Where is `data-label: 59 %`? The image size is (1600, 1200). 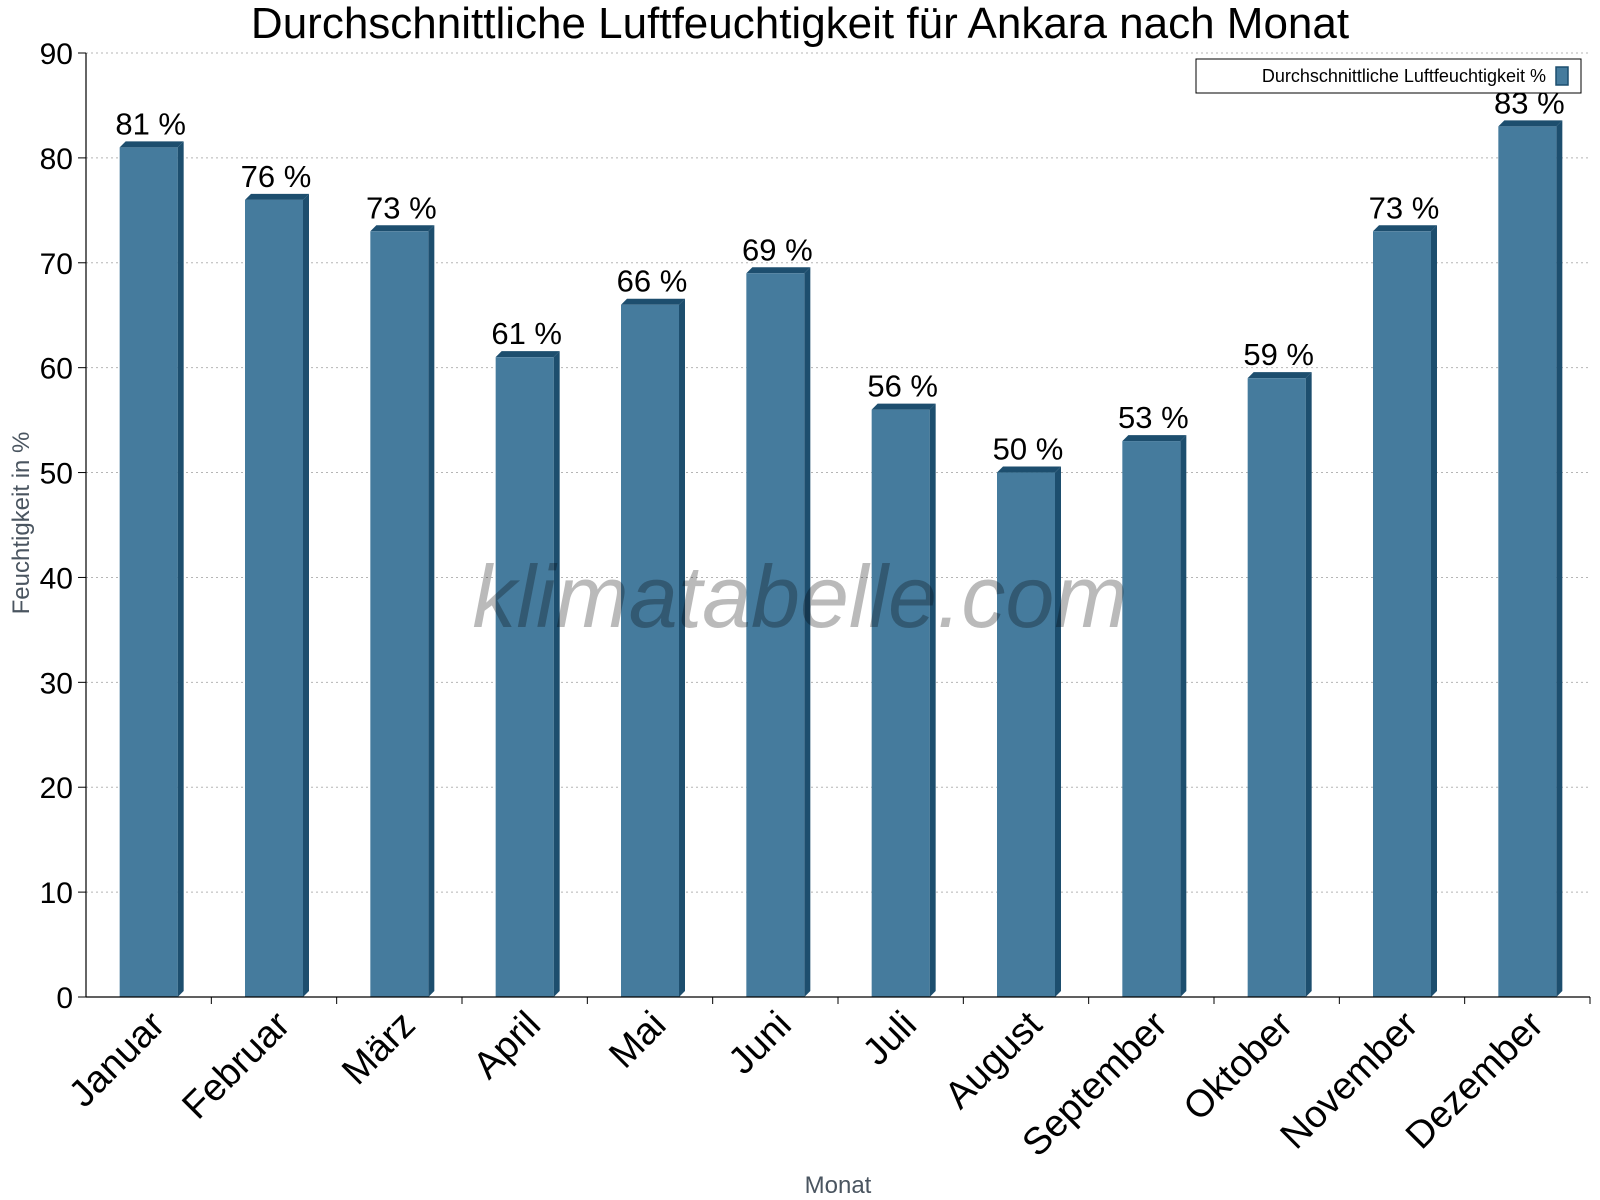
data-label: 59 % is located at coordinates (1278, 354).